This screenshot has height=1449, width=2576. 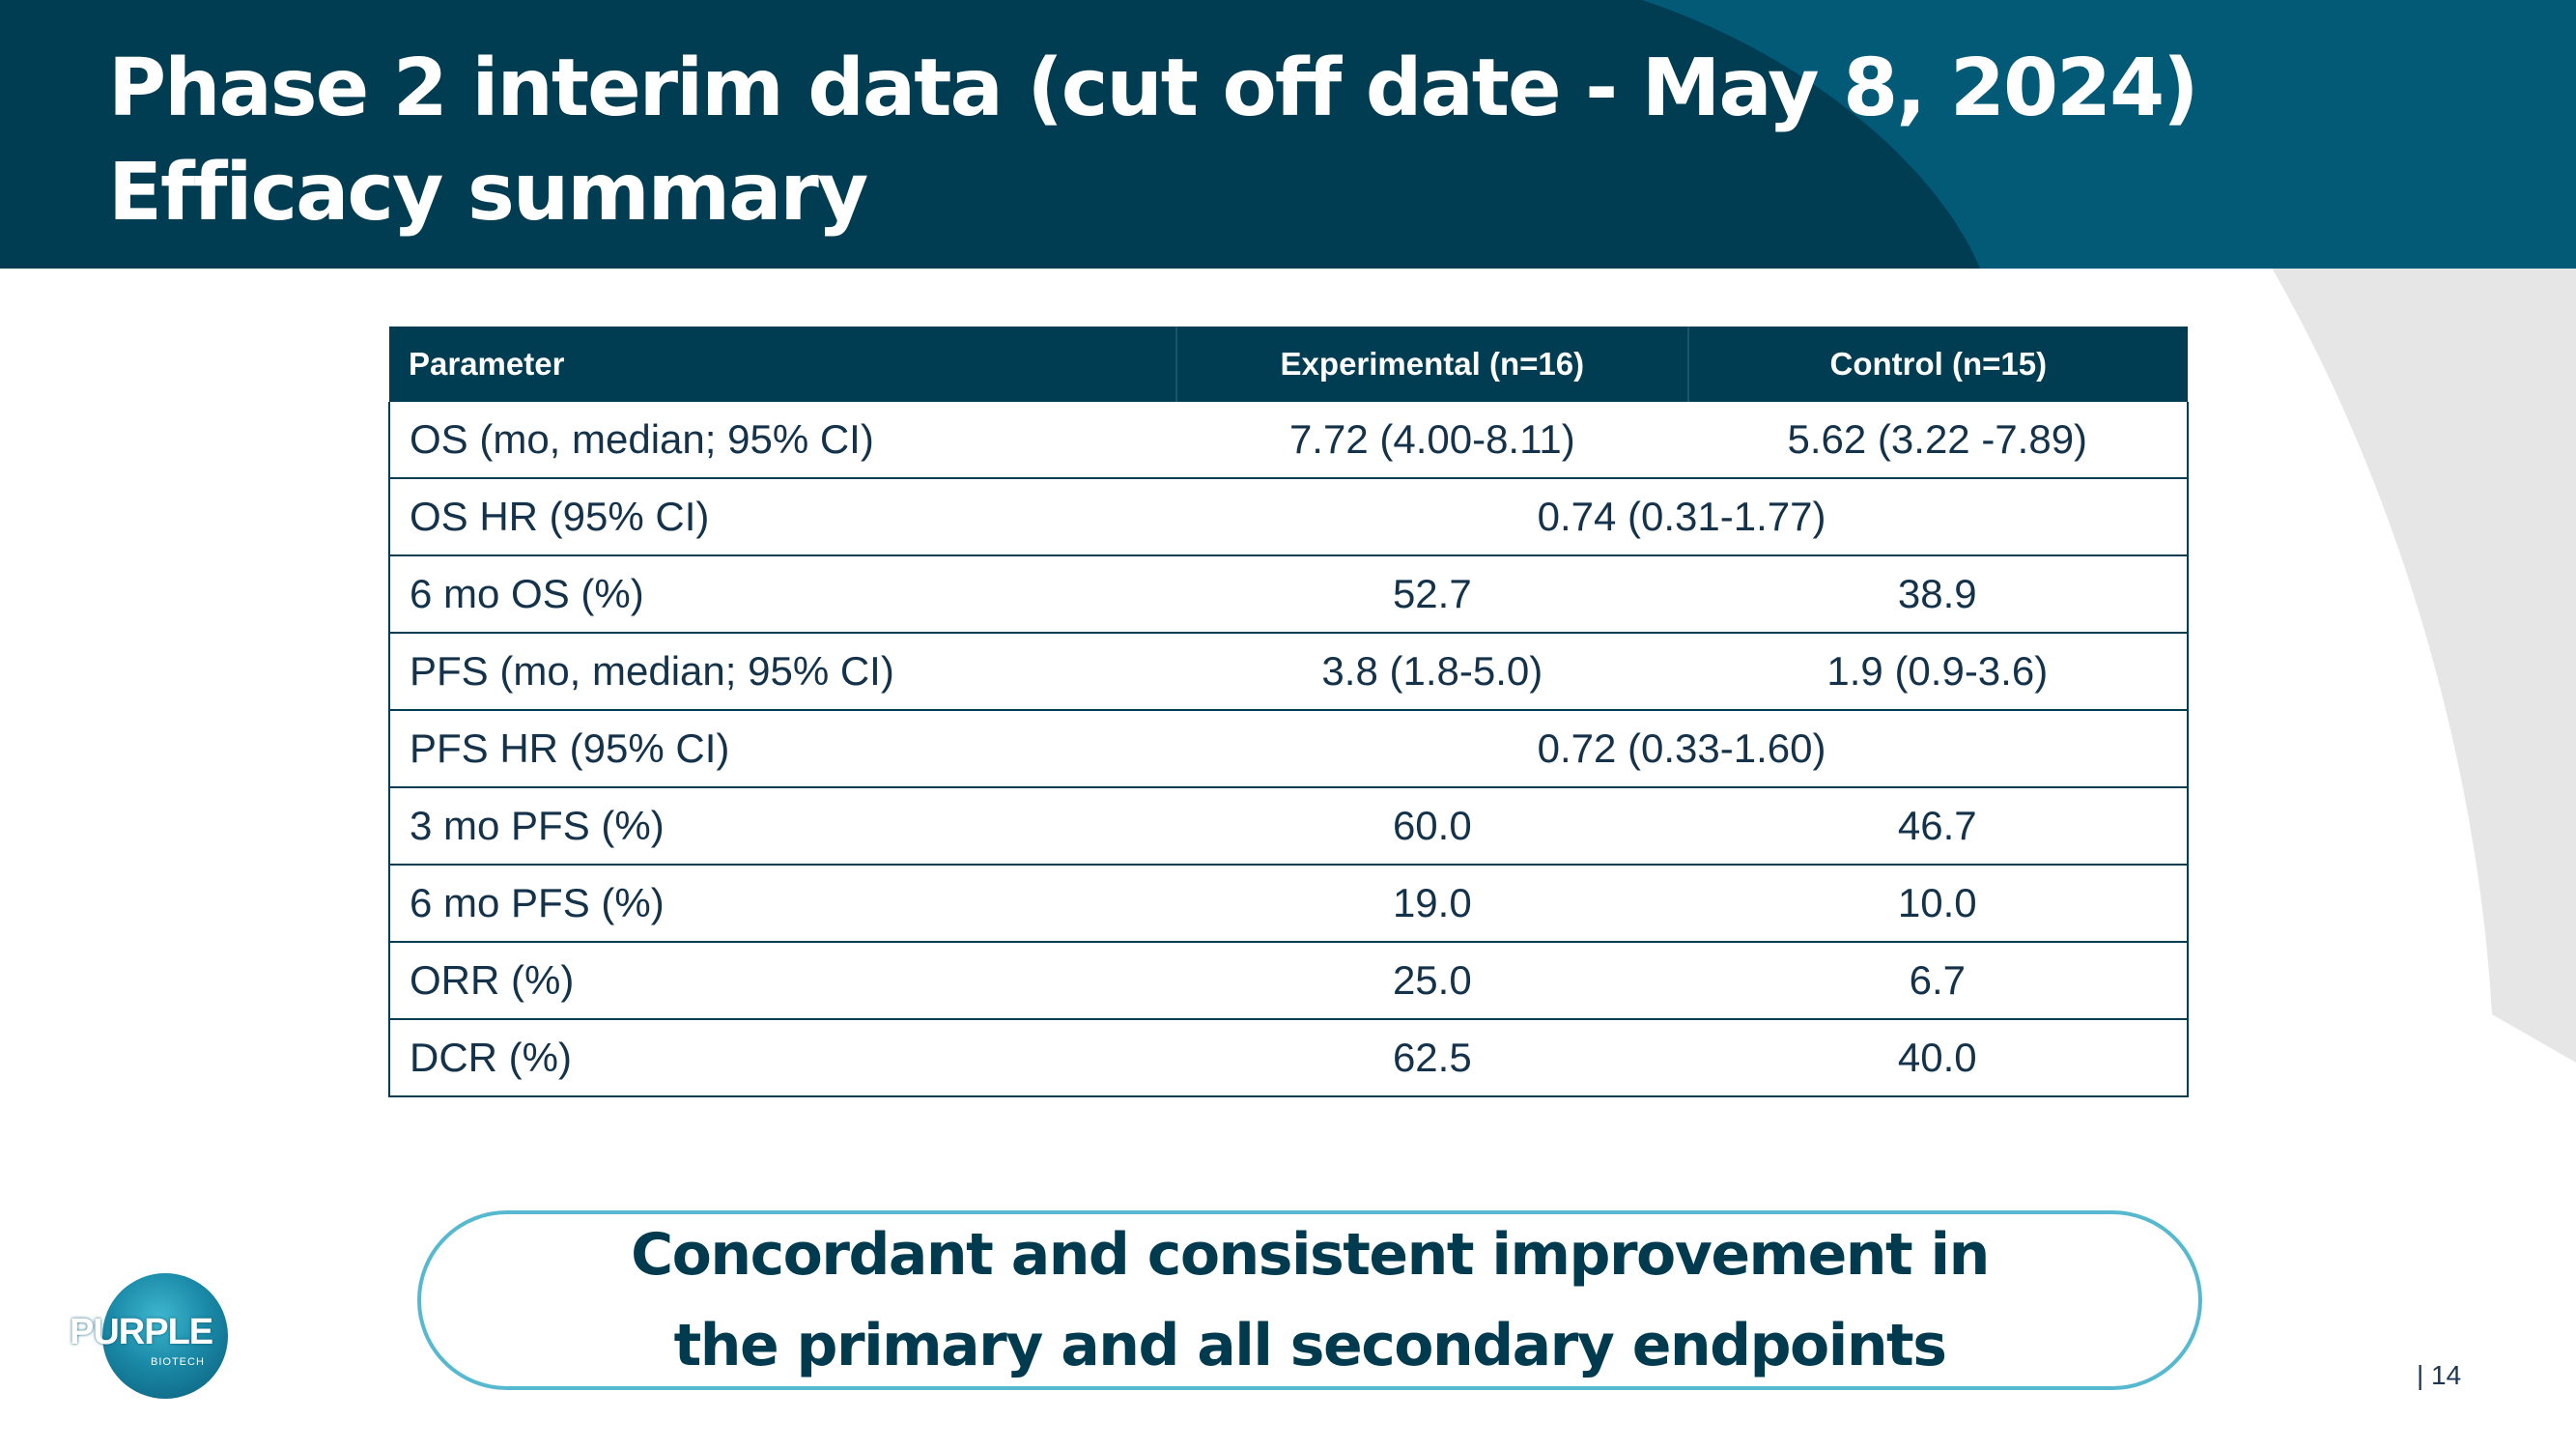 I want to click on table-row: DCR (%) 62.5 40.0, so click(x=1288, y=1058).